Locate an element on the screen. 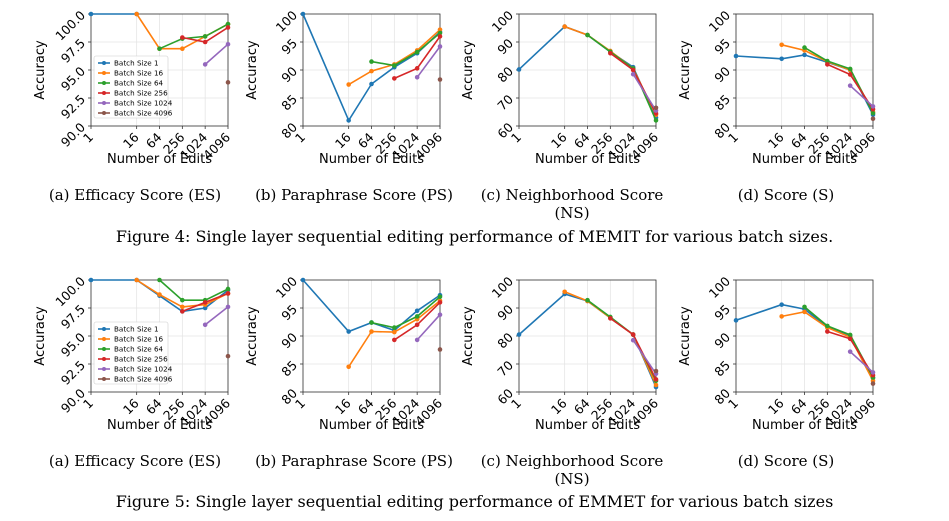 Image resolution: width=949 pixels, height=521 pixels. y-tick-label: 92.5 is located at coordinates (73, 107).